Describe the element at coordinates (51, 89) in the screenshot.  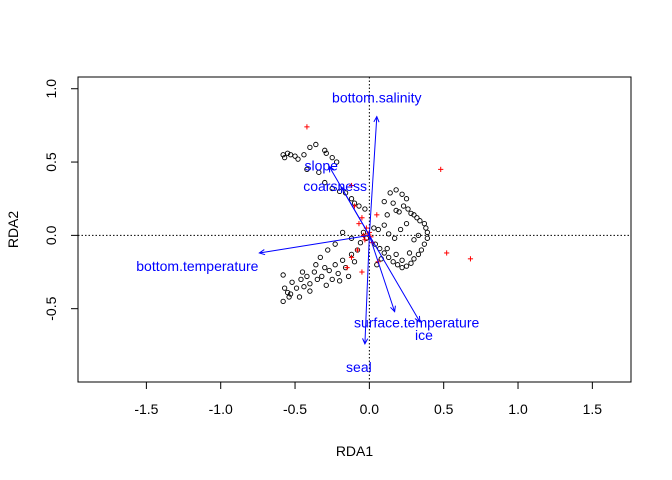
I see `y-tick-label: 1.0` at that location.